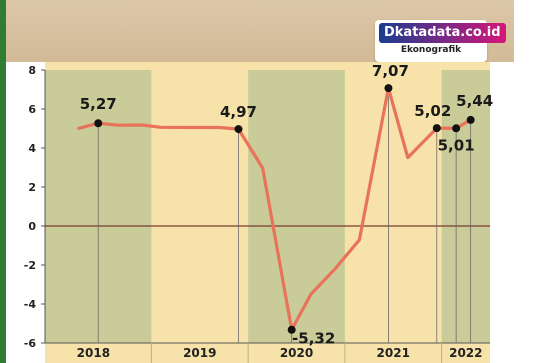 This screenshot has height=363, width=555. What do you see at coordinates (93, 353) in the screenshot?
I see `x-year-label: 2018` at bounding box center [93, 353].